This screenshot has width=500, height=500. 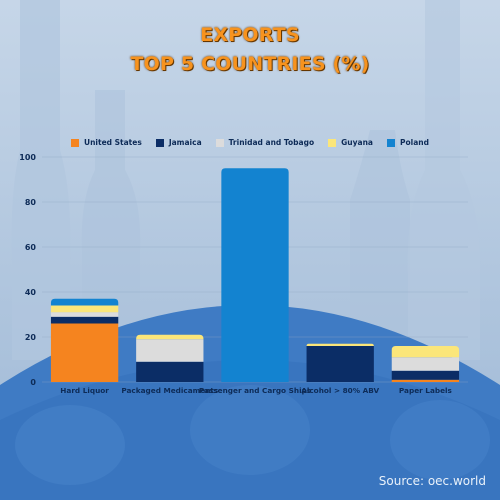 I want to click on x-tick-label: Packaged Medicaments, so click(x=169, y=390).